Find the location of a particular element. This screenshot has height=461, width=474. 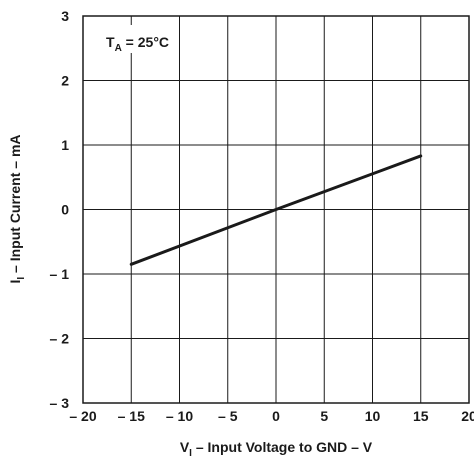

y-axis-label: II – Input Current – mA is located at coordinates (17, 208).